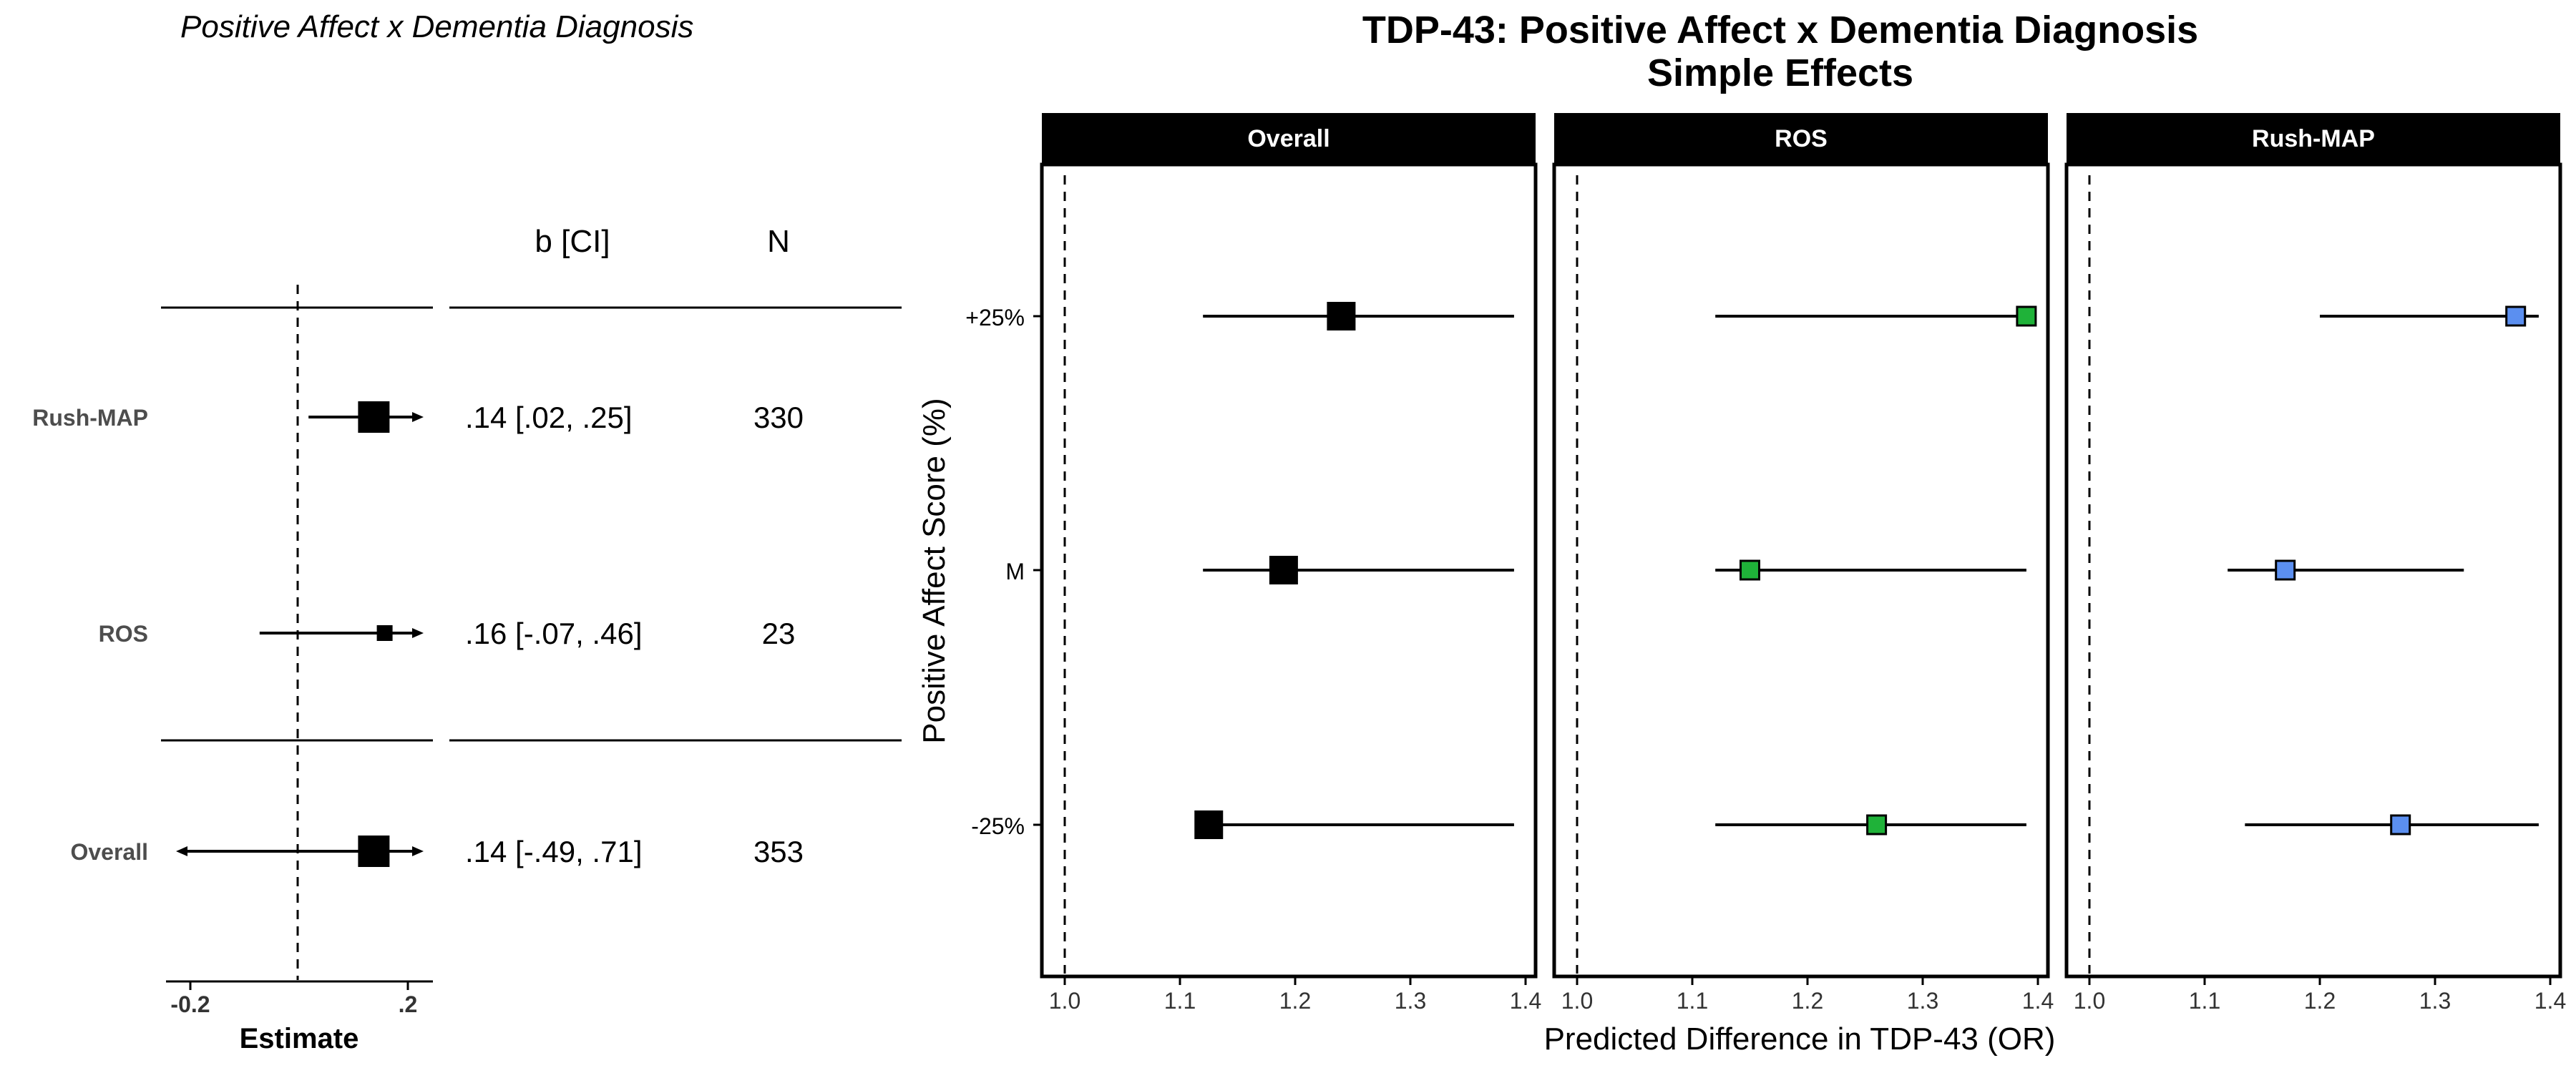 The width and height of the screenshot is (2576, 1073). I want to click on forest-row-label: Overall, so click(109, 852).